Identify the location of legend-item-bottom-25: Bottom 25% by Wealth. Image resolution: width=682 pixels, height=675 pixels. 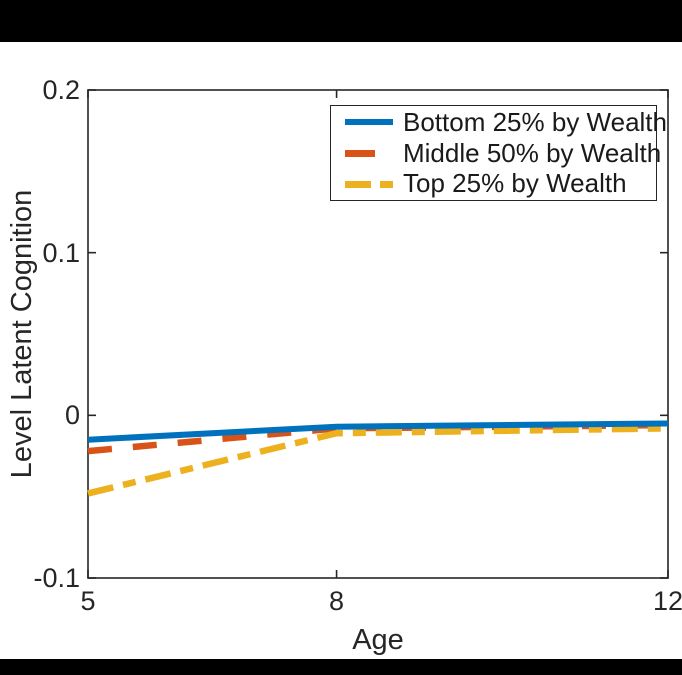
(506, 122).